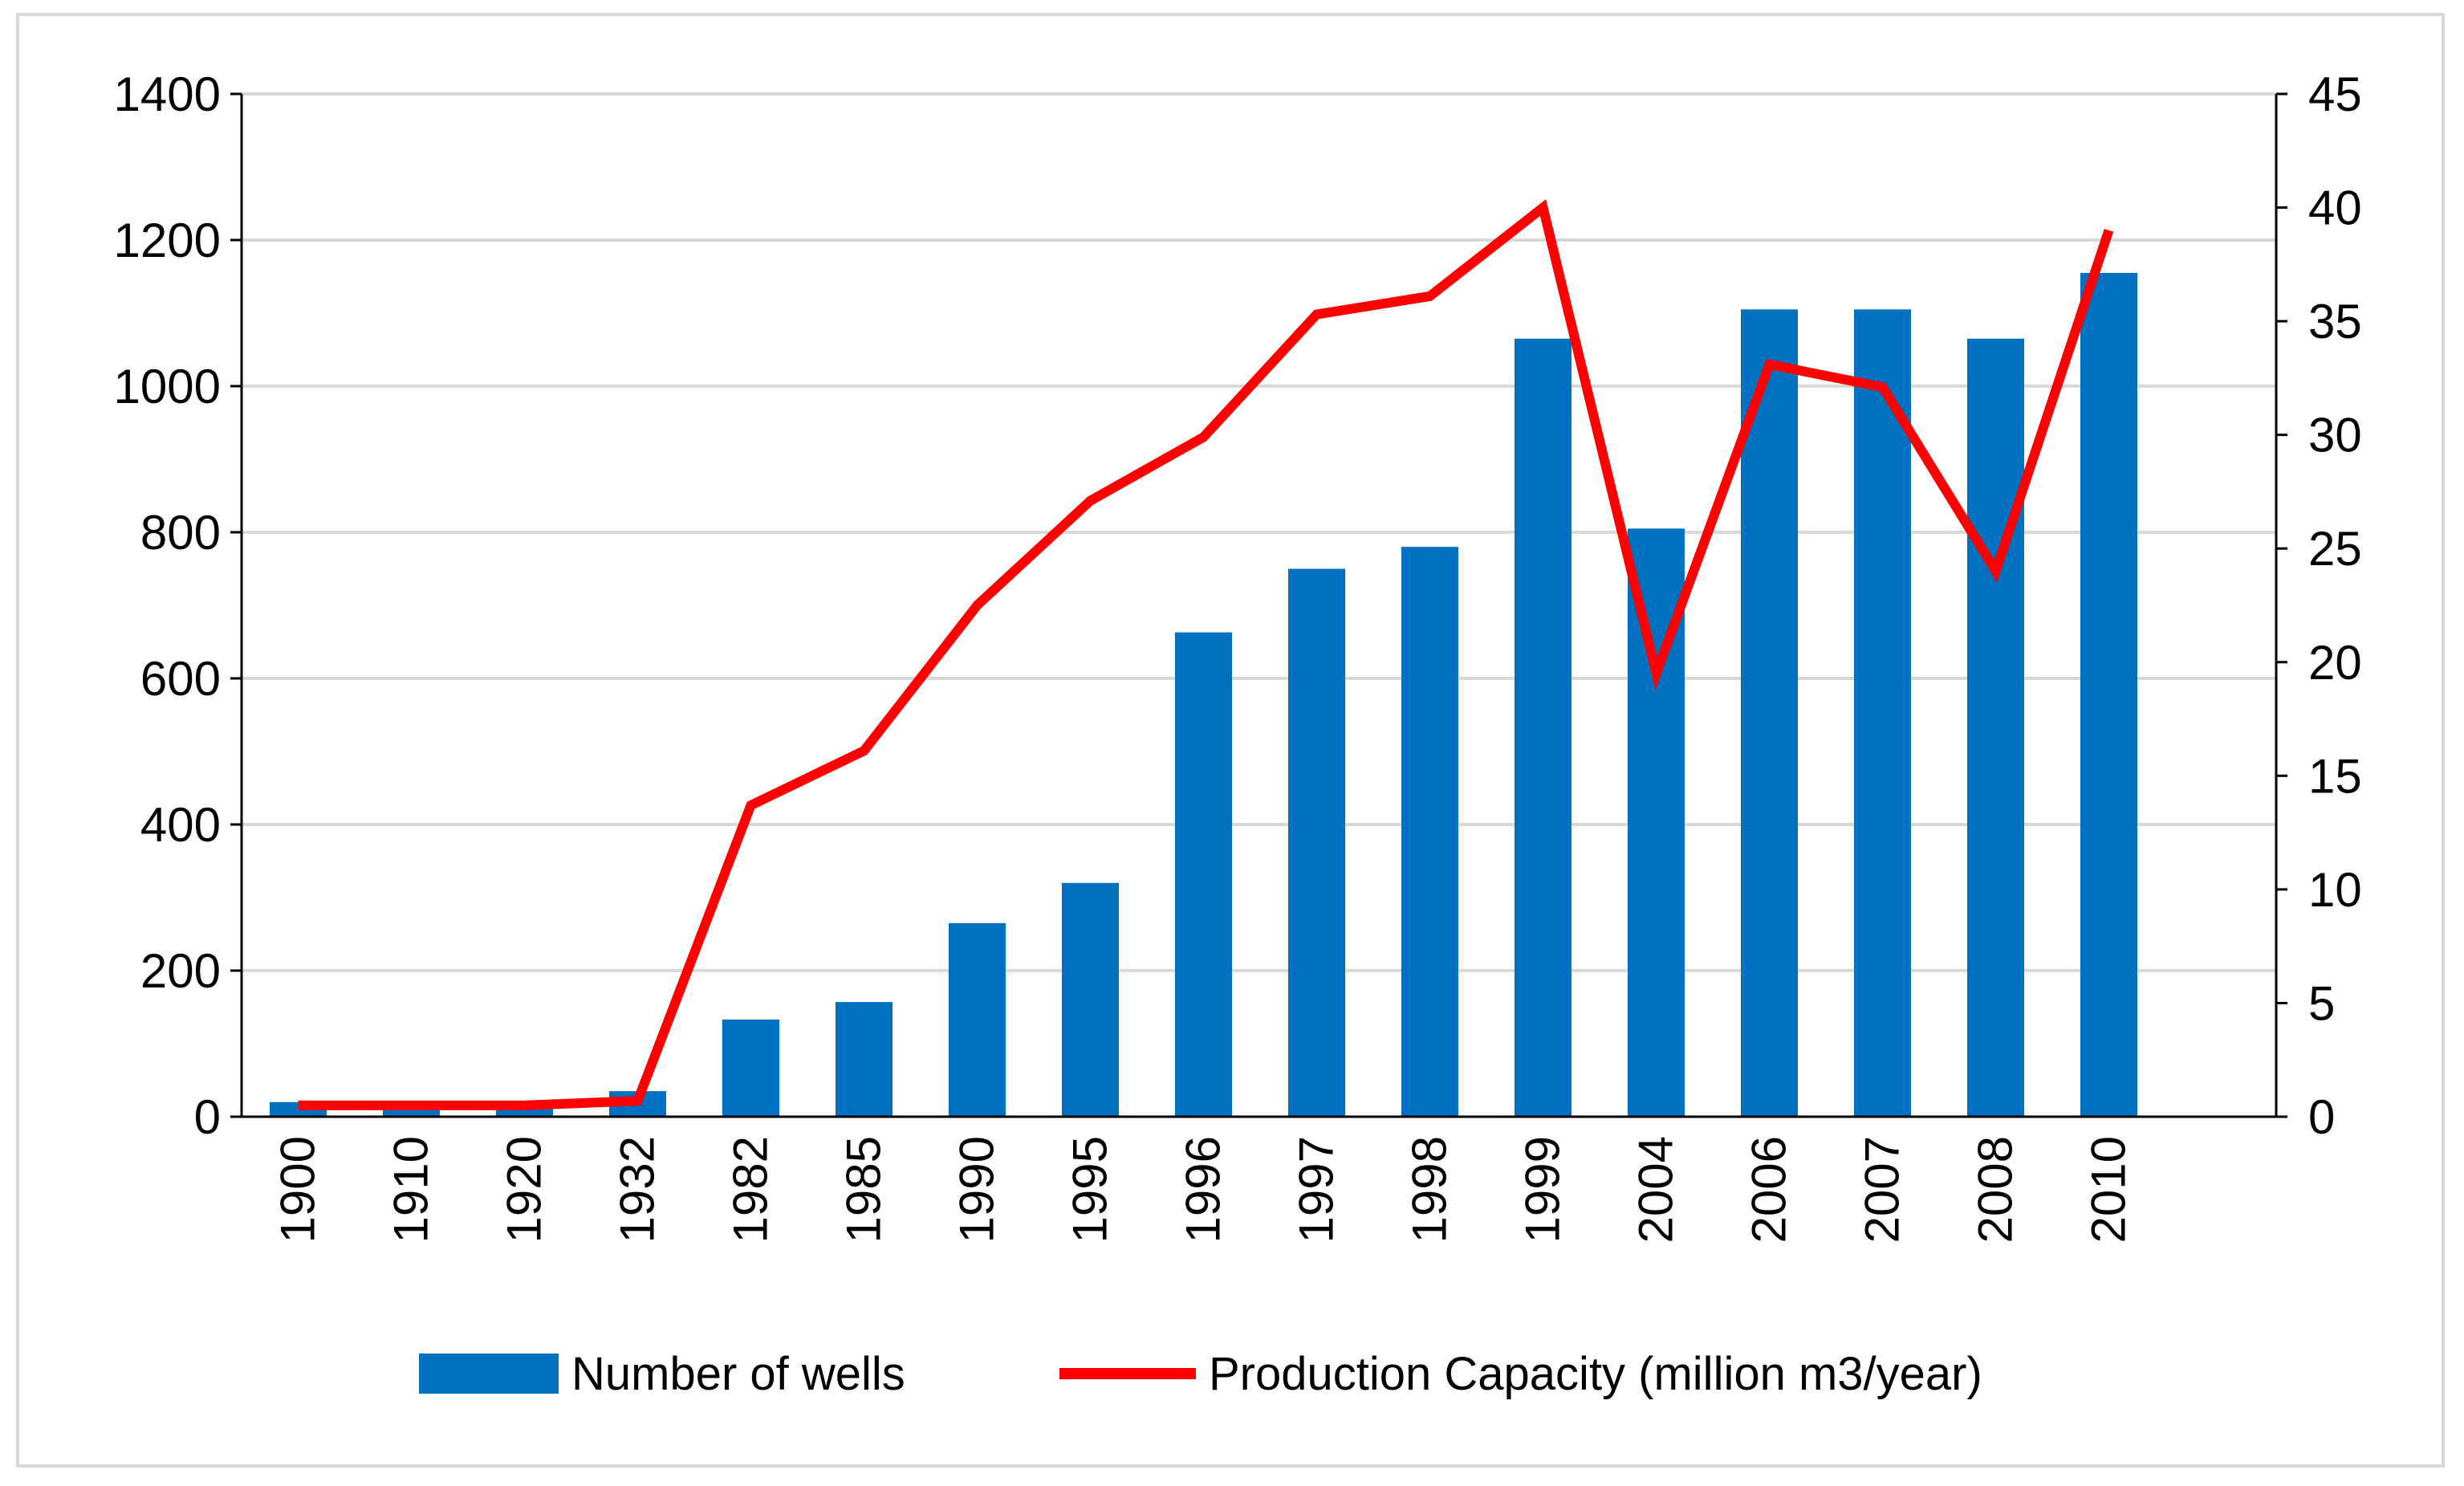 This screenshot has height=1486, width=2464. Describe the element at coordinates (180, 679) in the screenshot. I see `left-tick-label-600: 600` at that location.